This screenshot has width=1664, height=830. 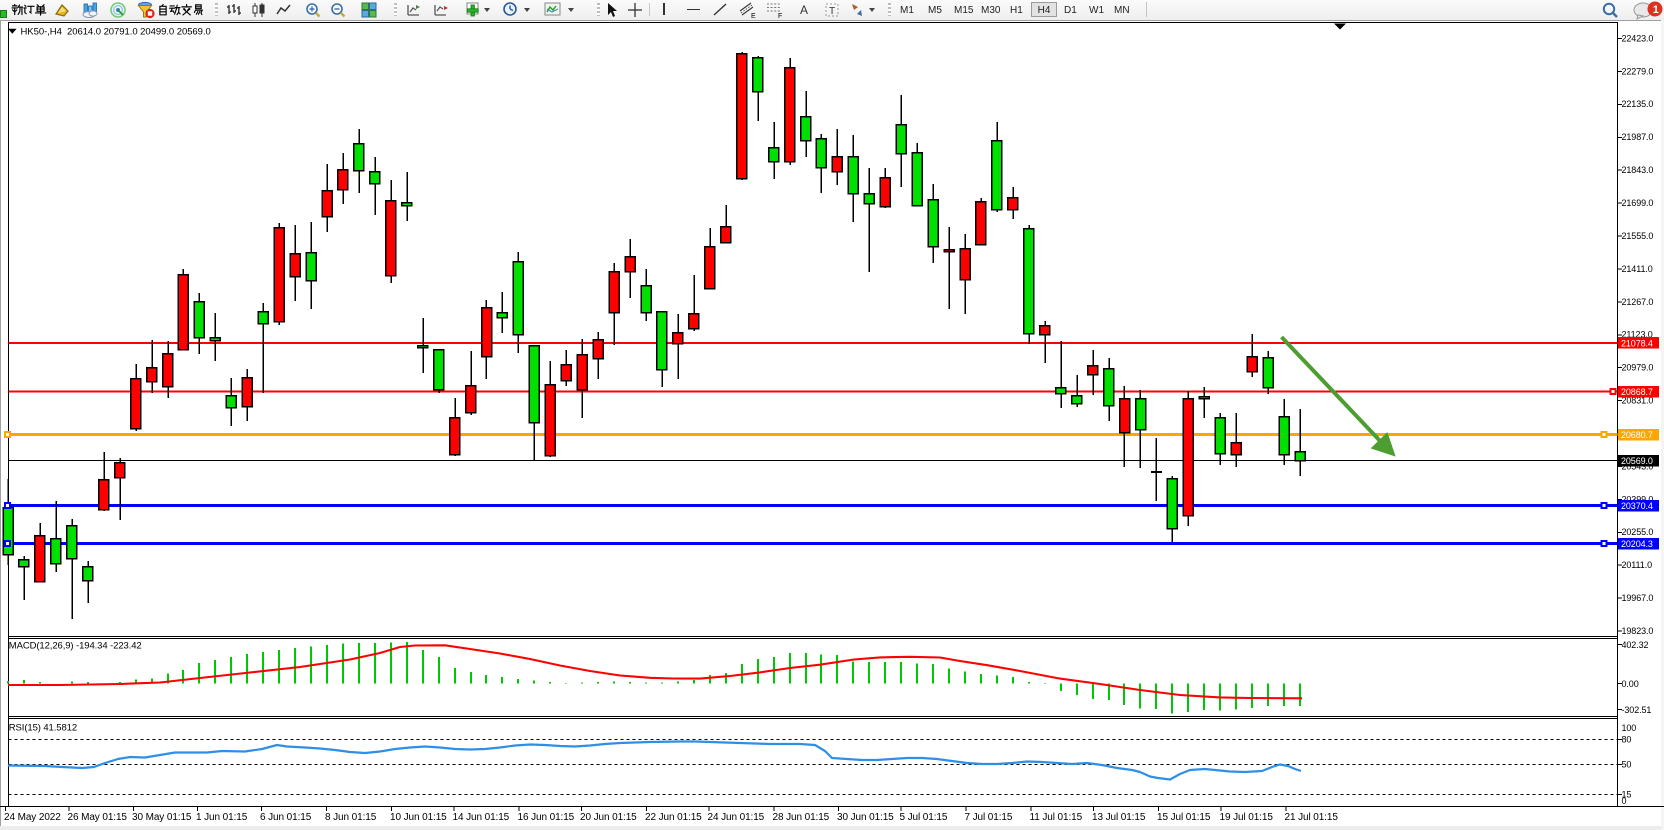 What do you see at coordinates (418, 817) in the screenshot?
I see `svg-text: 10 Jun 01:15` at bounding box center [418, 817].